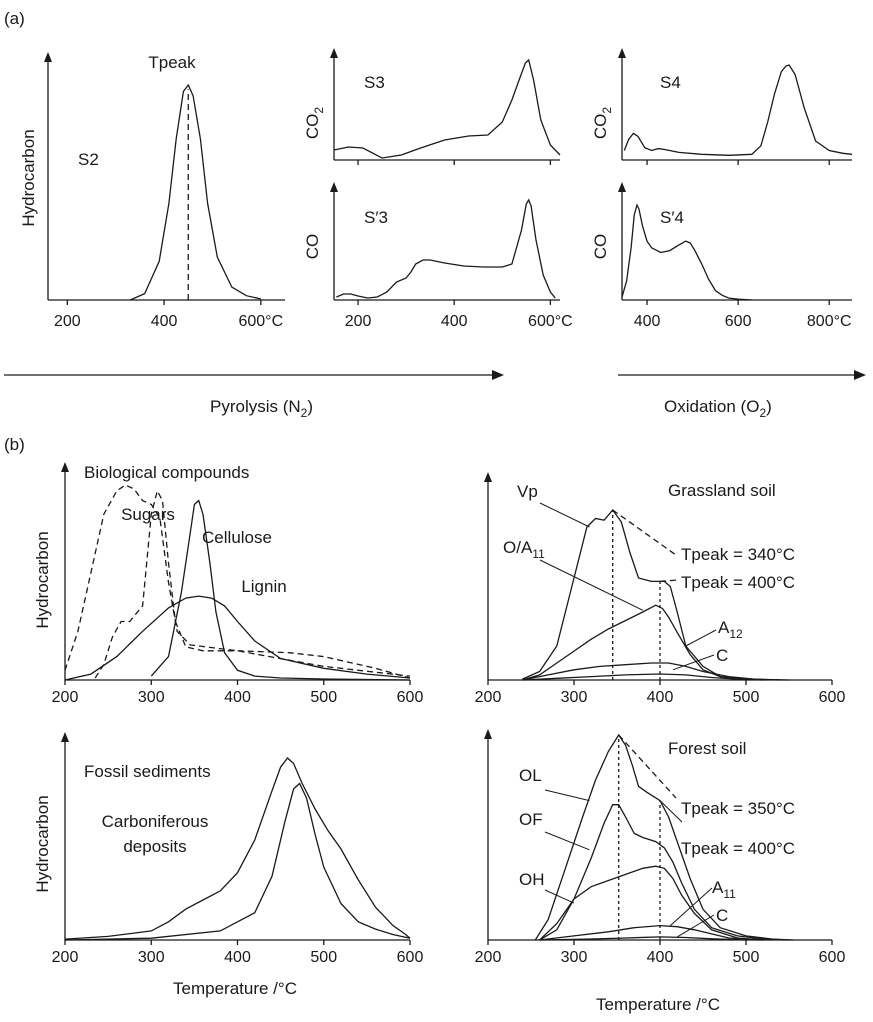 The height and width of the screenshot is (1022, 873). Describe the element at coordinates (664, 837) in the screenshot. I see `series-line-ol` at that location.